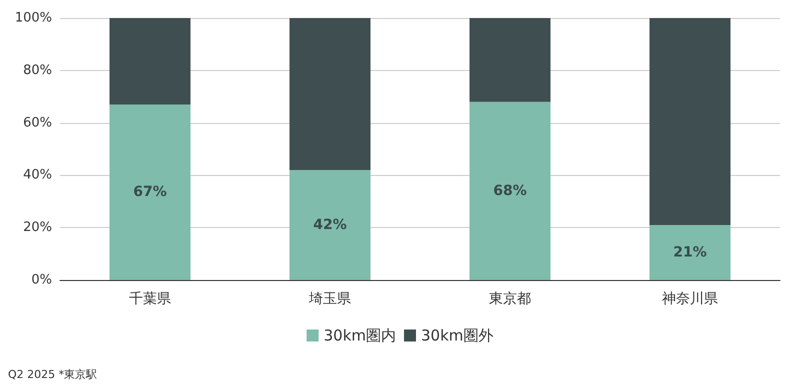  I want to click on legend-label: 30km圏内, so click(360, 335).